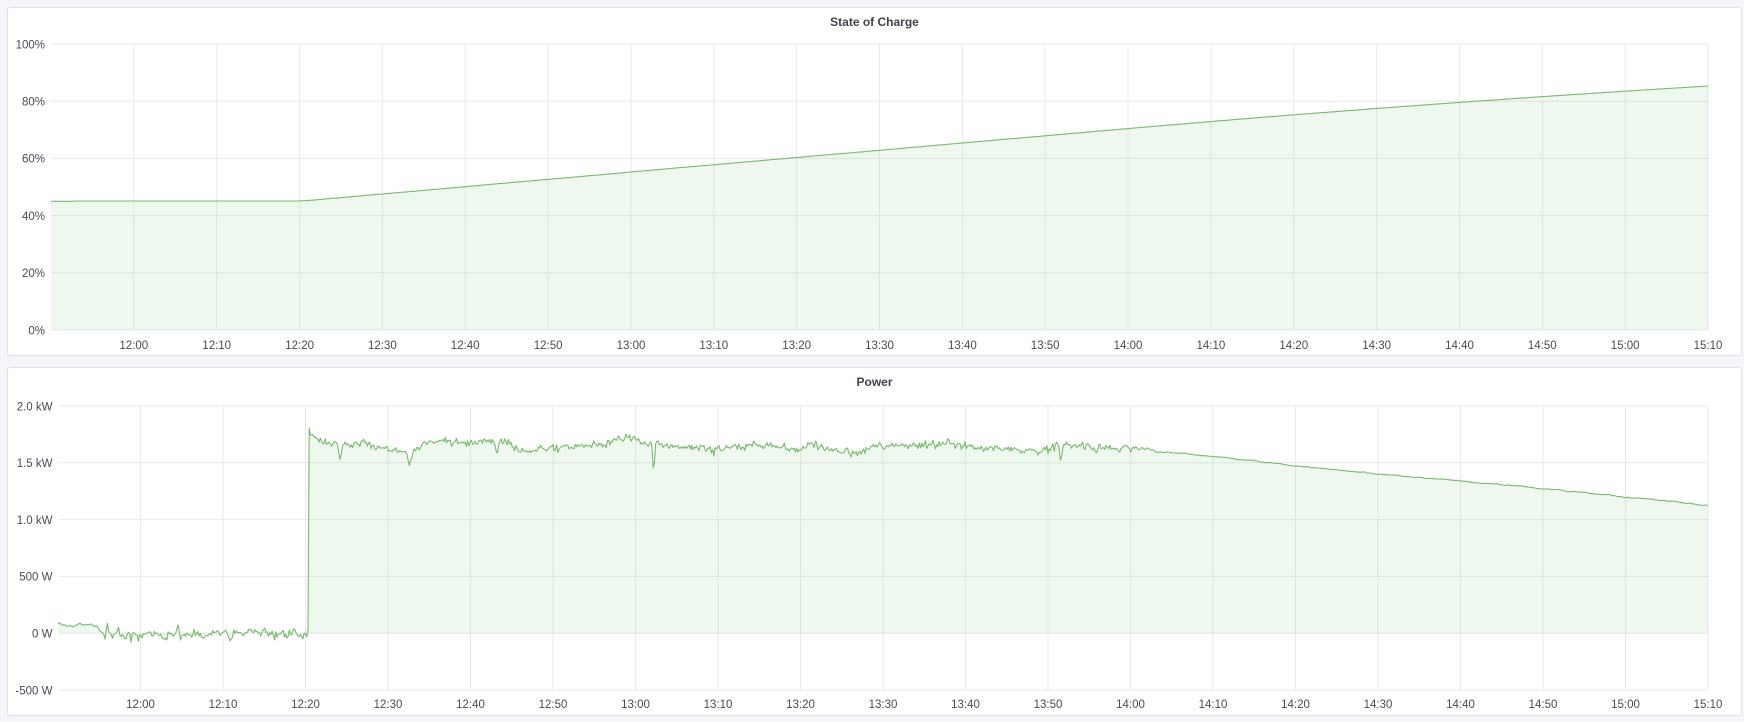 The image size is (1744, 722). Describe the element at coordinates (30, 45) in the screenshot. I see `svg-text: 100%` at that location.